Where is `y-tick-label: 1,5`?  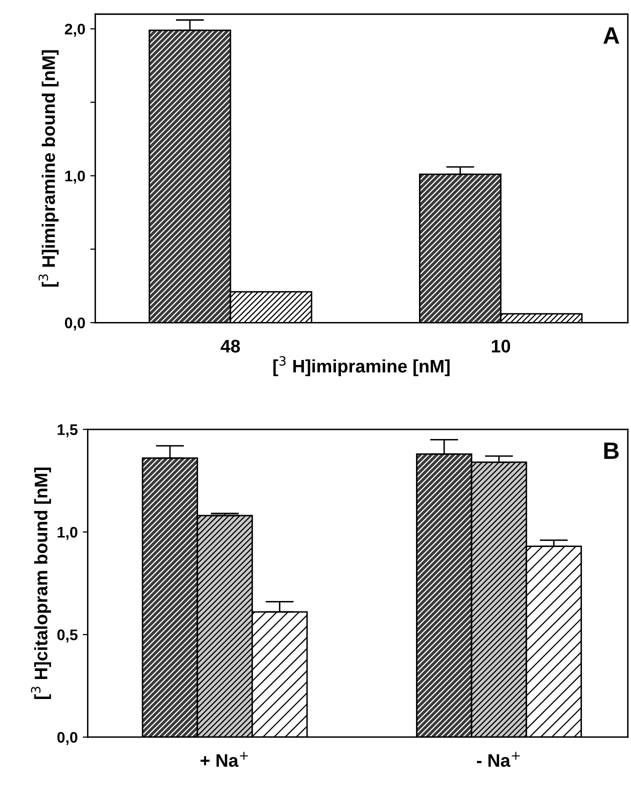
y-tick-label: 1,5 is located at coordinates (68, 431).